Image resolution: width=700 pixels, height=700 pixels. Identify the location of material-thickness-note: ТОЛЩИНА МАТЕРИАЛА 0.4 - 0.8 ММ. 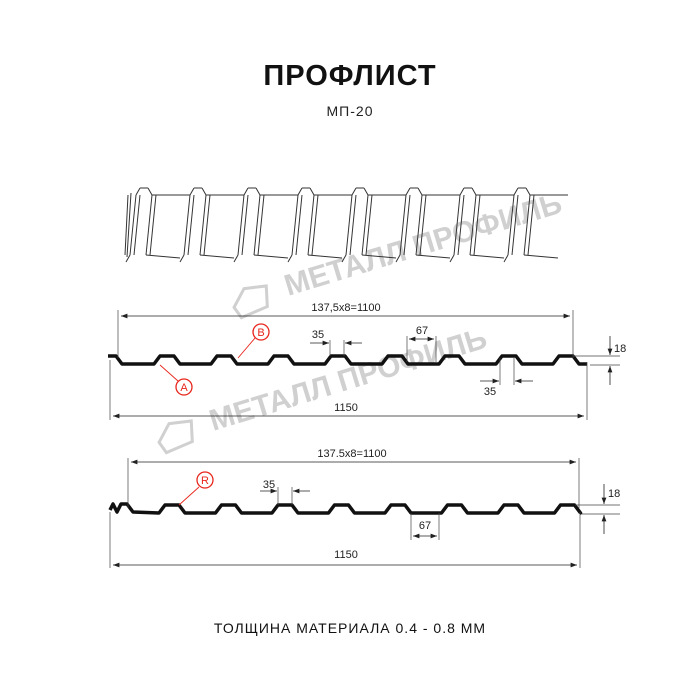
(350, 628).